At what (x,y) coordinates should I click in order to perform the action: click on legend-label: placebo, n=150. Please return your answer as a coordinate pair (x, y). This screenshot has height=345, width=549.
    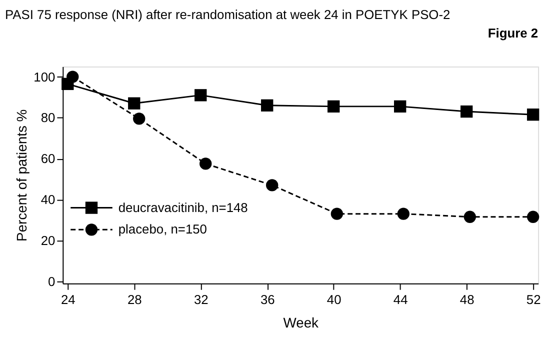
    Looking at the image, I should click on (162, 229).